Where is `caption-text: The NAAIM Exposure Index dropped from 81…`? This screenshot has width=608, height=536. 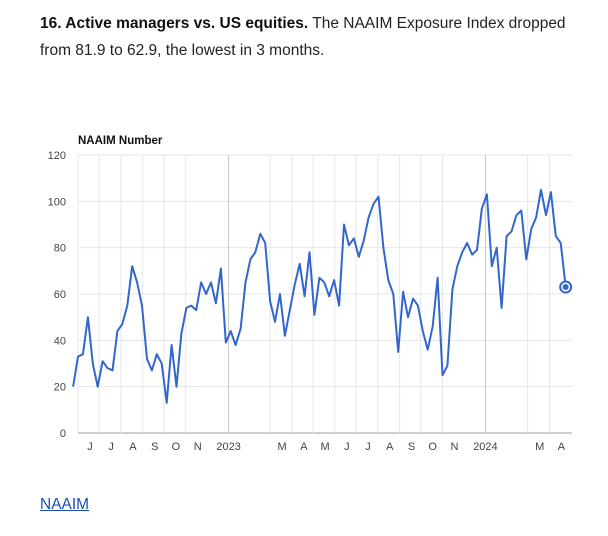 caption-text: The NAAIM Exposure Index dropped from 81… is located at coordinates (303, 37).